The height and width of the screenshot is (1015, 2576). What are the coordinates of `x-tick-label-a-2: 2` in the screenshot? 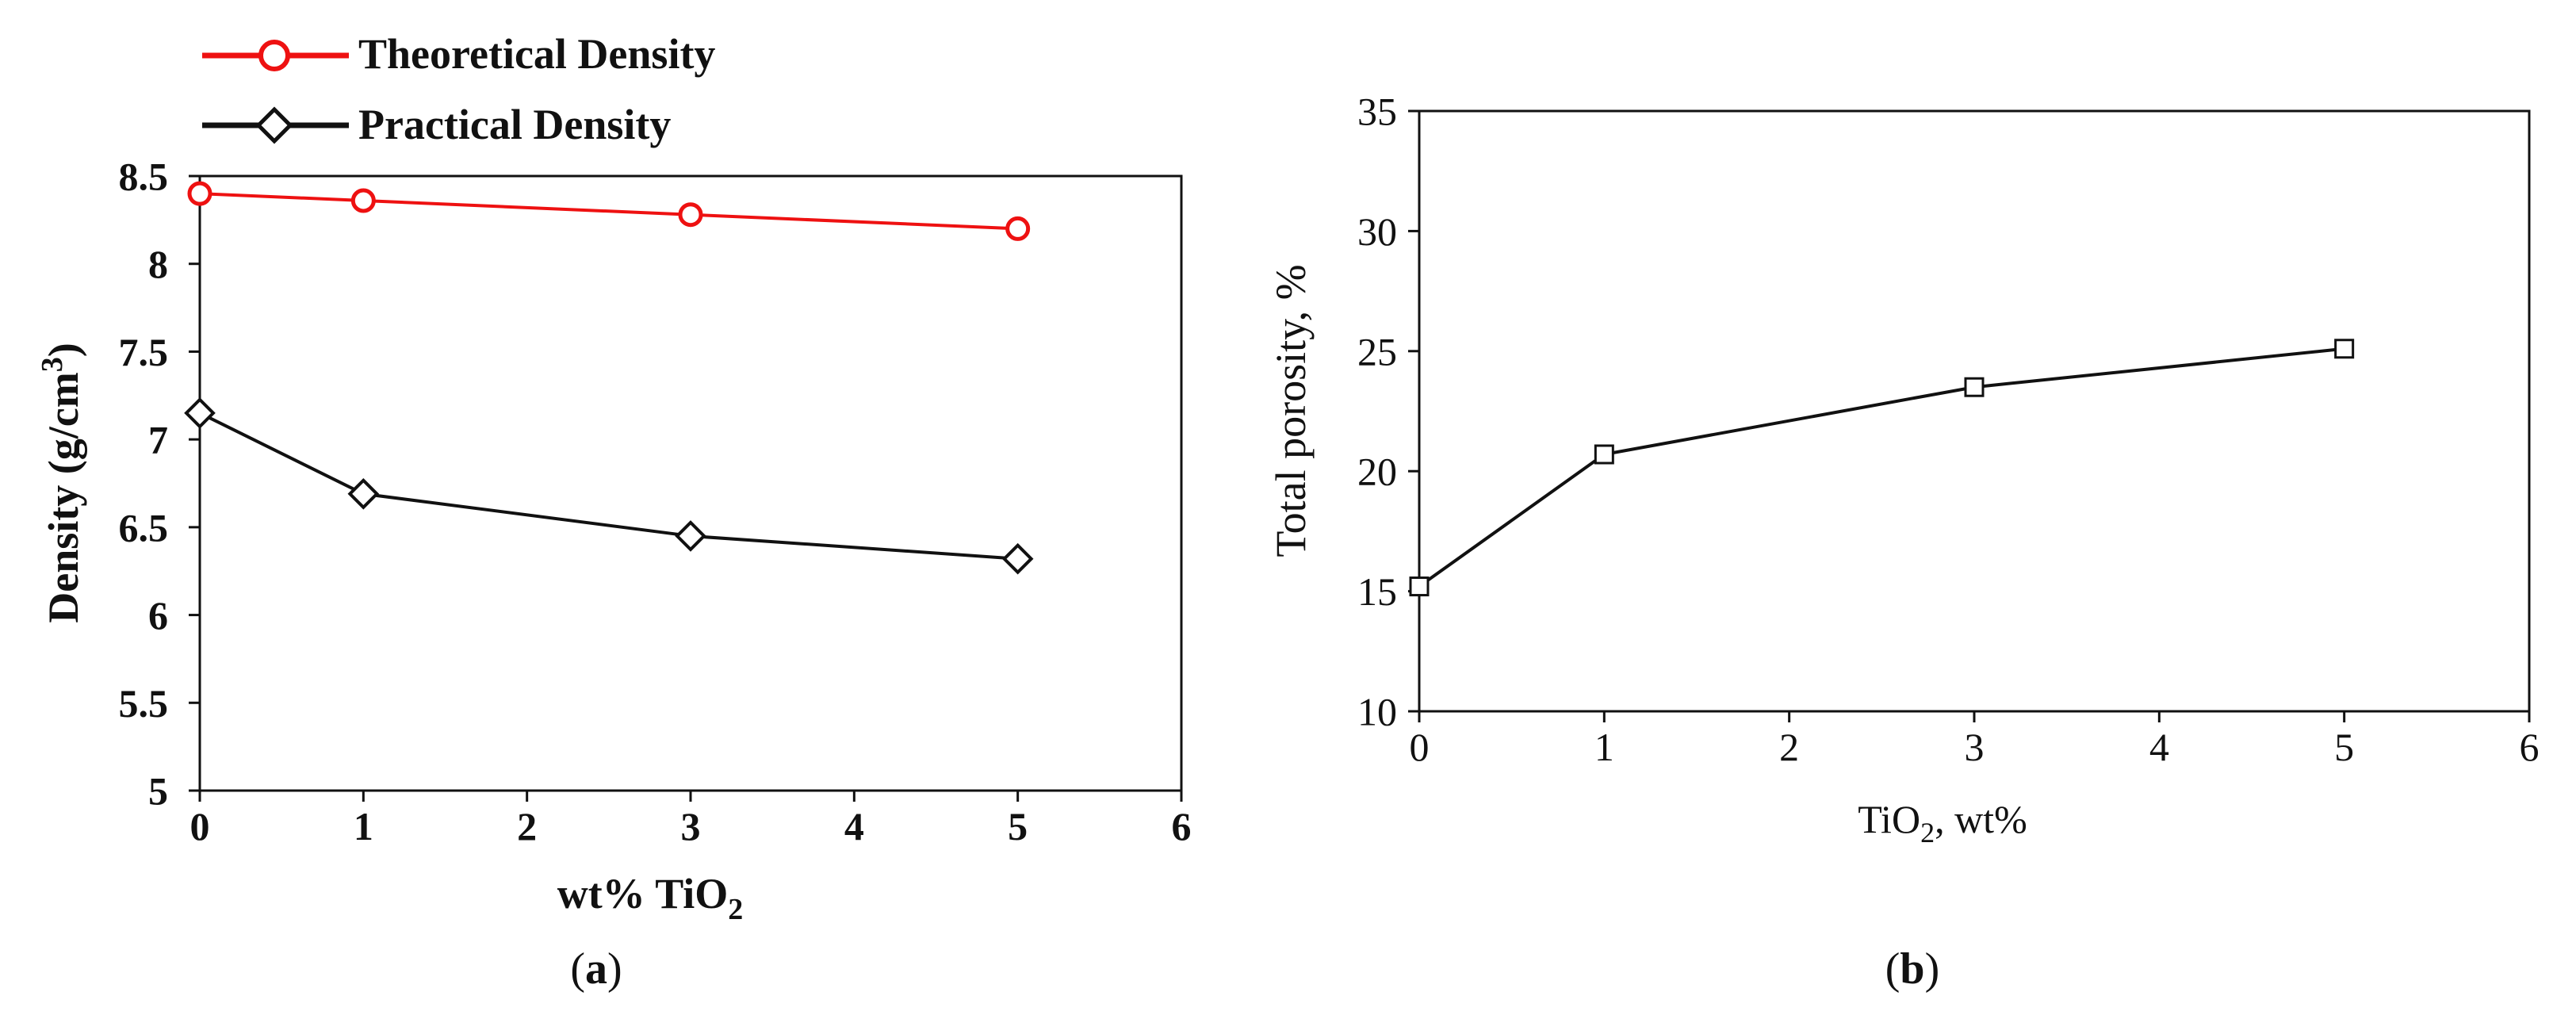 It's located at (527, 826).